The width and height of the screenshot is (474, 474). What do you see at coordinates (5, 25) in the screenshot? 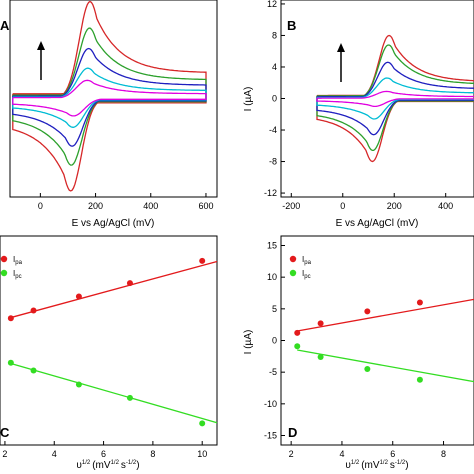
I see `panel-a-label: A` at bounding box center [5, 25].